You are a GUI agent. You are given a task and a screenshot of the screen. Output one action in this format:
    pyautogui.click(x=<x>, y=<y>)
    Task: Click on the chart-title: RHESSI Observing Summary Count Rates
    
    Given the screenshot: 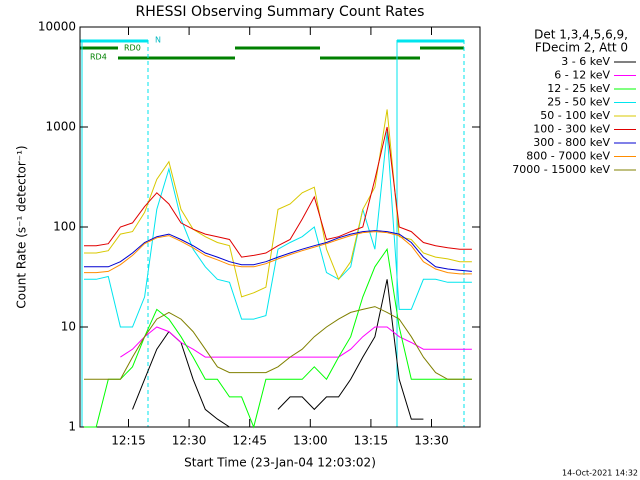 What is the action you would take?
    pyautogui.click(x=280, y=12)
    